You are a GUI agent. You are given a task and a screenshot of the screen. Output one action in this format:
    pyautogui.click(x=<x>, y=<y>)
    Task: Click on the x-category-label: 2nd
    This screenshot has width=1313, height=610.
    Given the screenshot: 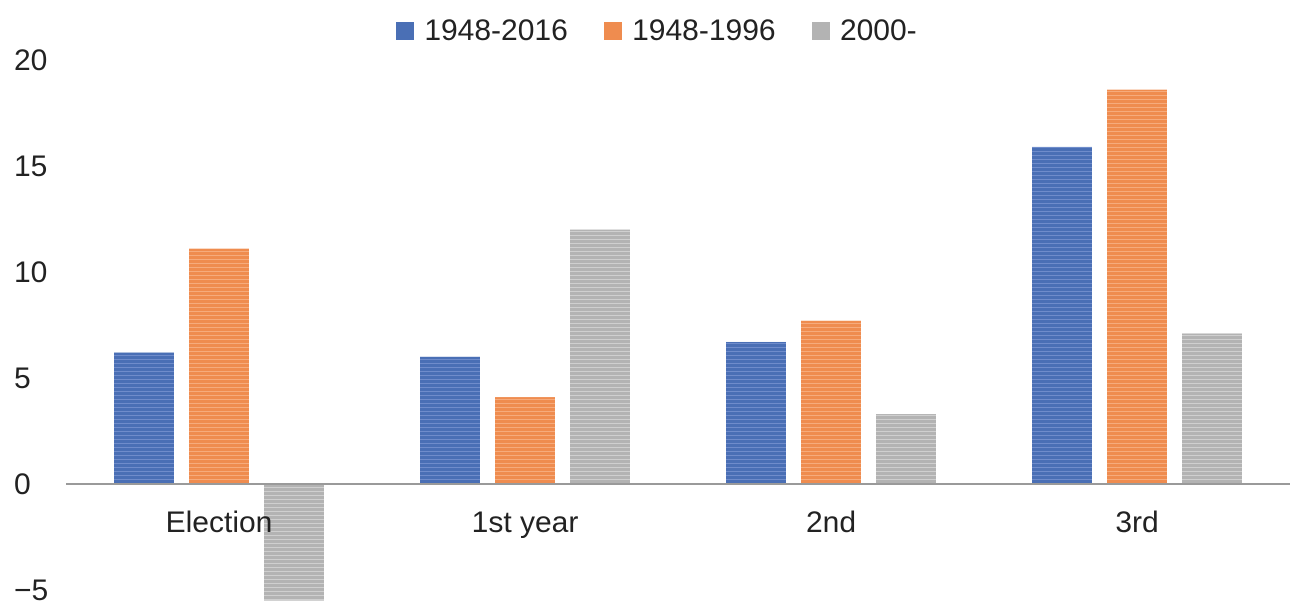 What is the action you would take?
    pyautogui.click(x=831, y=522)
    